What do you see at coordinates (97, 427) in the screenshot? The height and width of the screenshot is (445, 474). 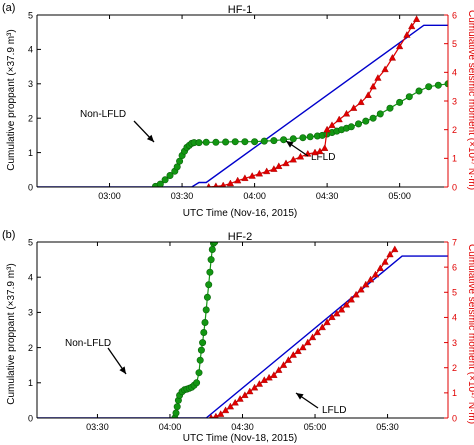 I see `panel-b-x-tick-label: 03:30` at bounding box center [97, 427].